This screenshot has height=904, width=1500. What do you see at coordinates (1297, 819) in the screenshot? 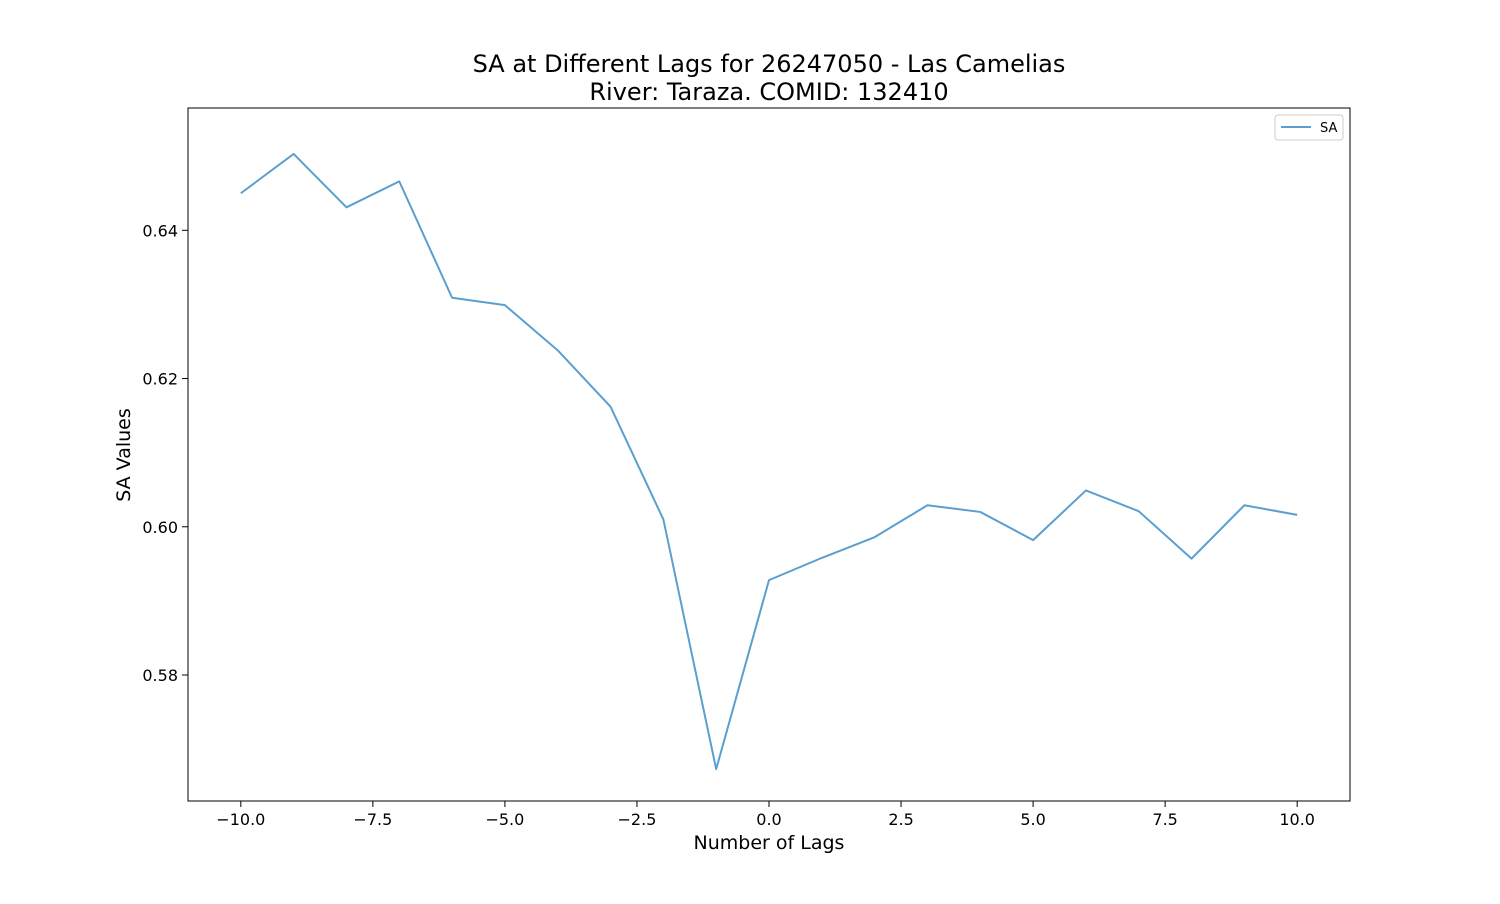
I see `x-tick-label: 10.0` at bounding box center [1297, 819].